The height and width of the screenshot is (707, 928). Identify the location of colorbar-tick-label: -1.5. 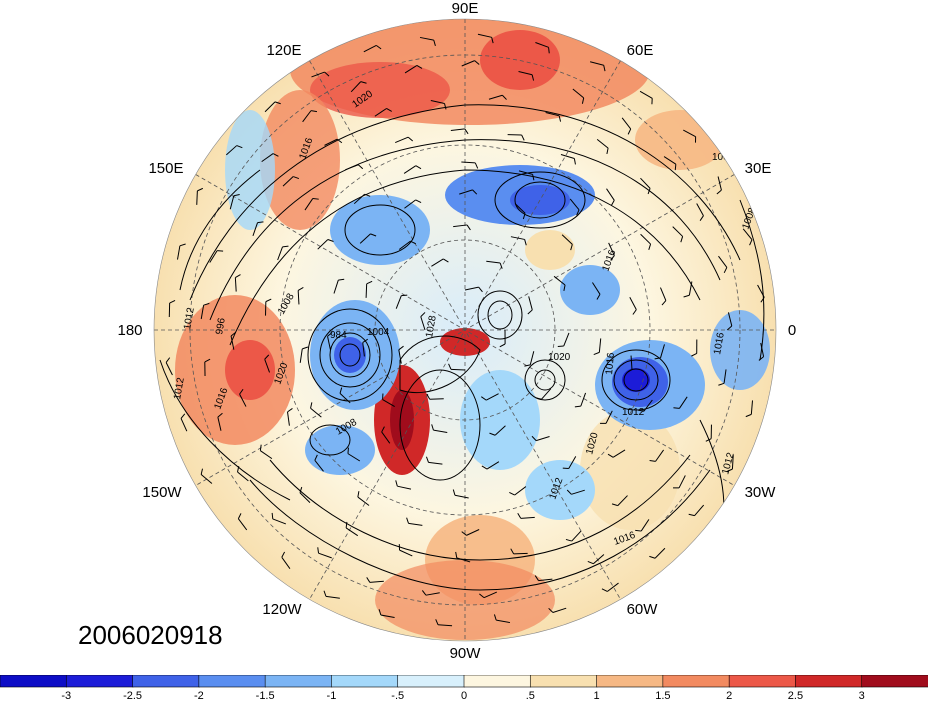
(265, 696).